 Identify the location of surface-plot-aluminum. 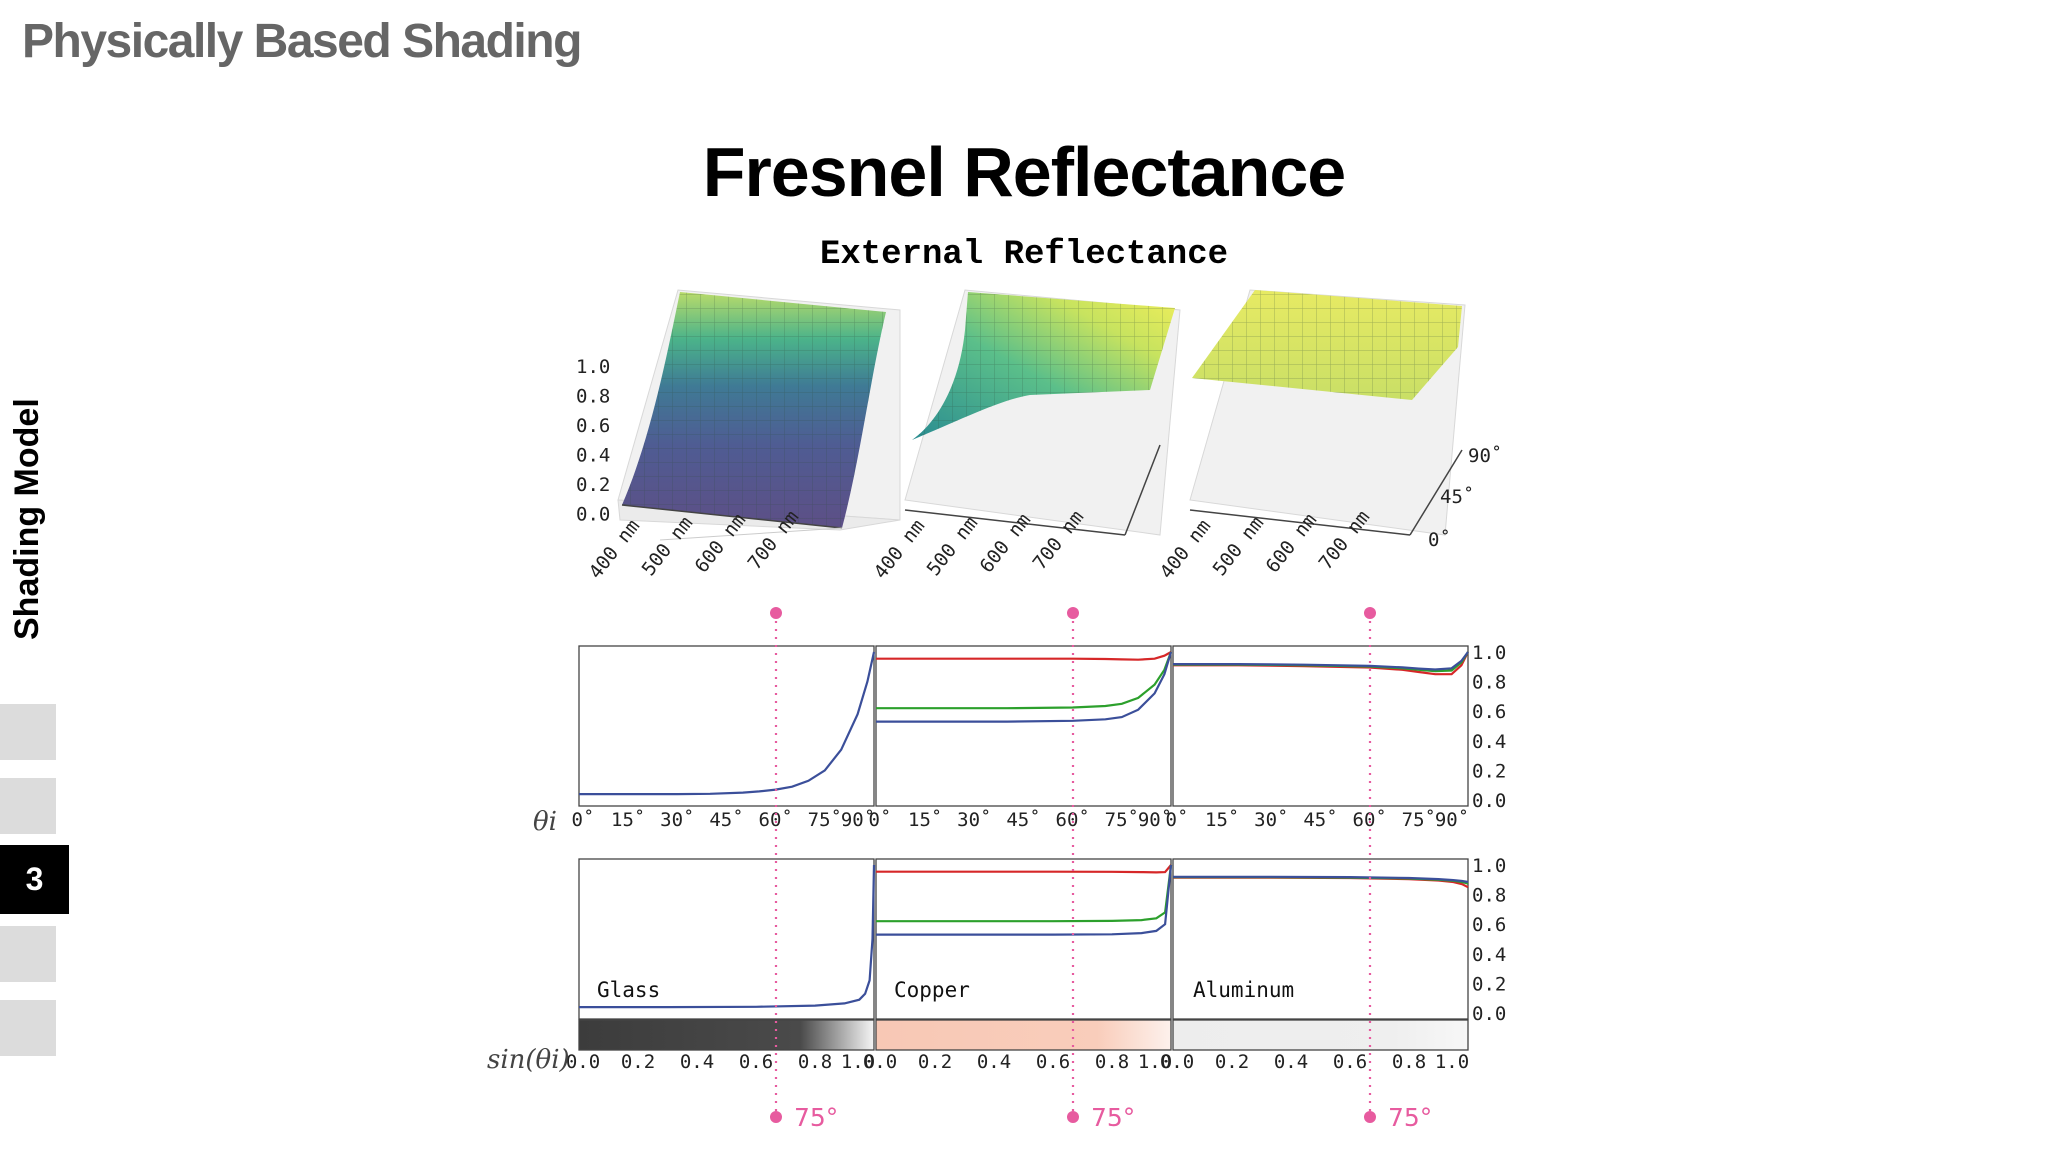
(1327, 412).